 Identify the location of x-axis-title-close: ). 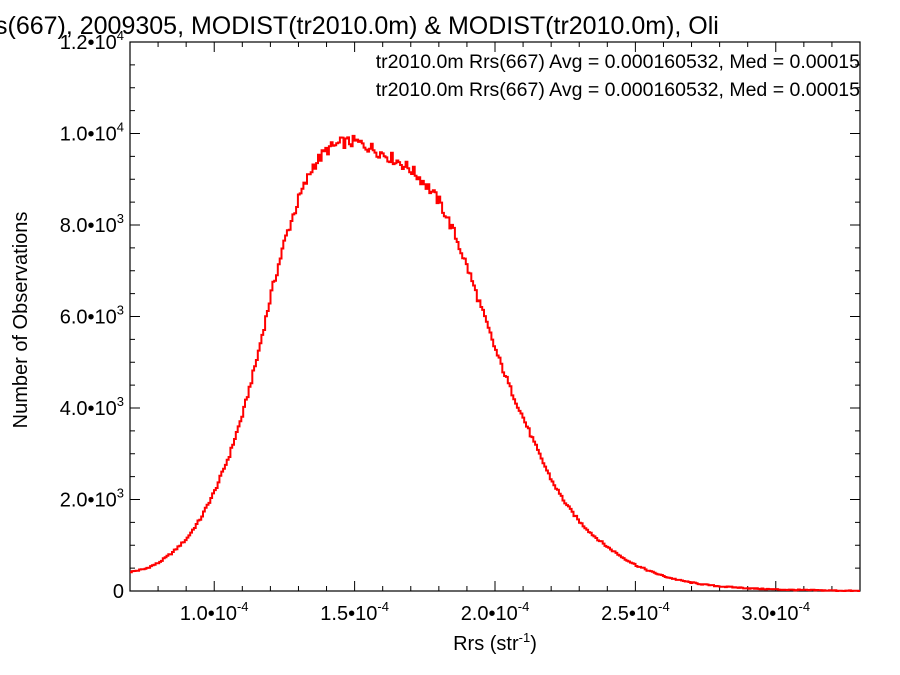
(533, 644).